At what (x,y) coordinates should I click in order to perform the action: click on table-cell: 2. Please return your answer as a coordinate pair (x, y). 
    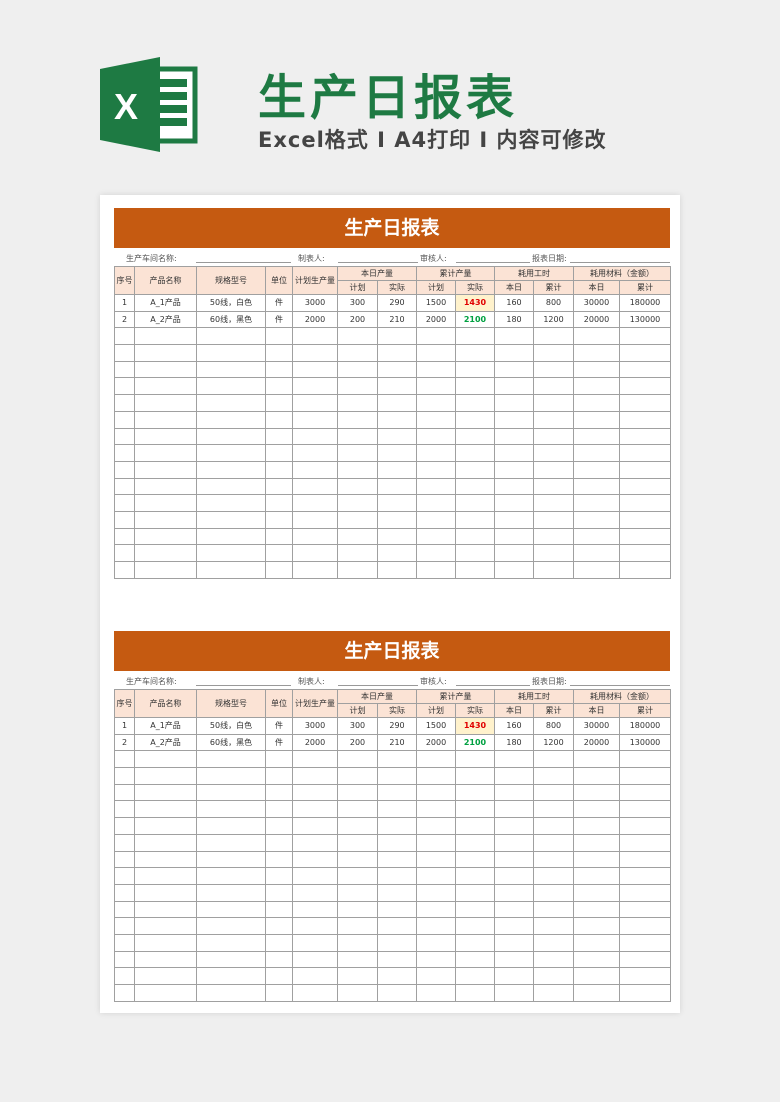
    Looking at the image, I should click on (124, 319).